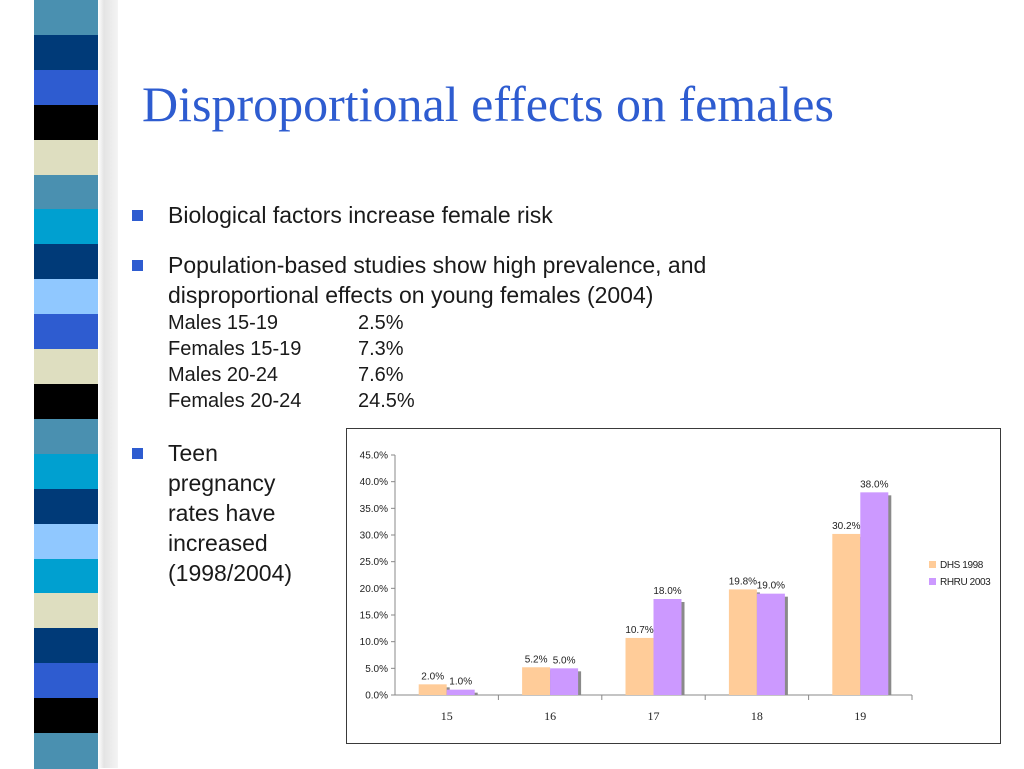 The height and width of the screenshot is (769, 1024). What do you see at coordinates (432, 676) in the screenshot?
I see `data-label: 2.0%` at bounding box center [432, 676].